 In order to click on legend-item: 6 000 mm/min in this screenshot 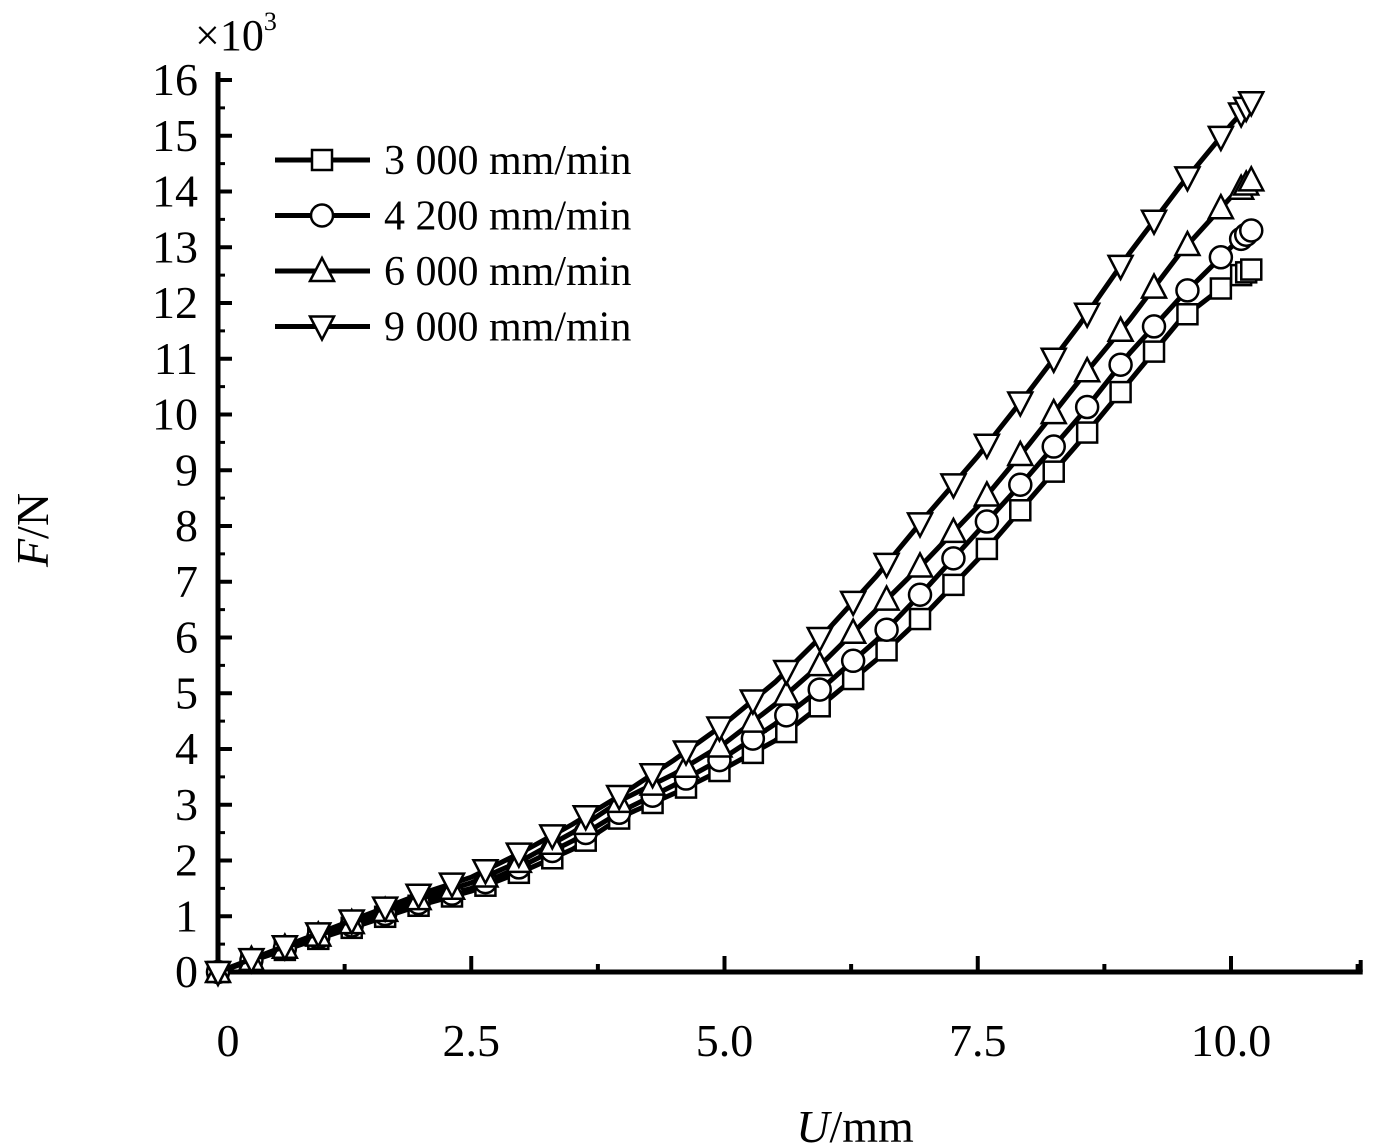, I will do `click(453, 272)`.